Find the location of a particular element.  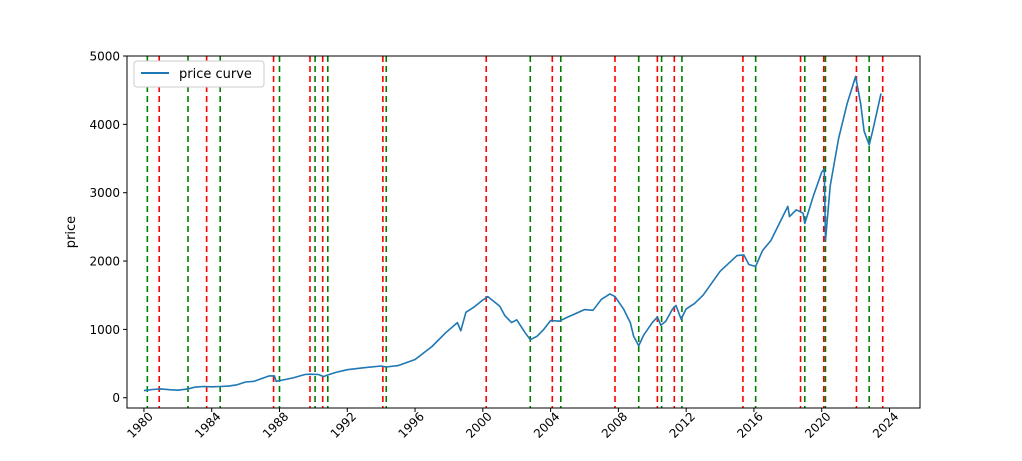

legend-box is located at coordinates (199, 74).